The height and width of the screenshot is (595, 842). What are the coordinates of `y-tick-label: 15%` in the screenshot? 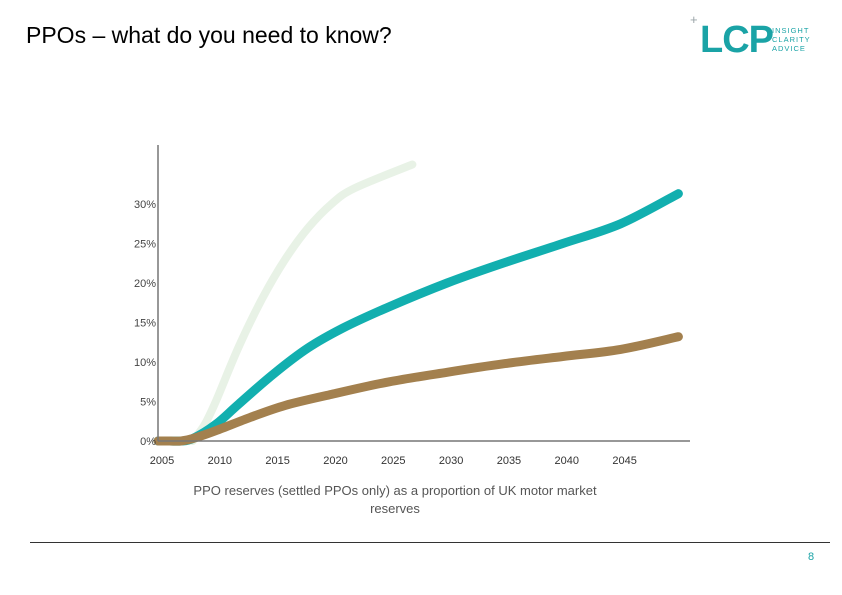 It's located at (145, 324).